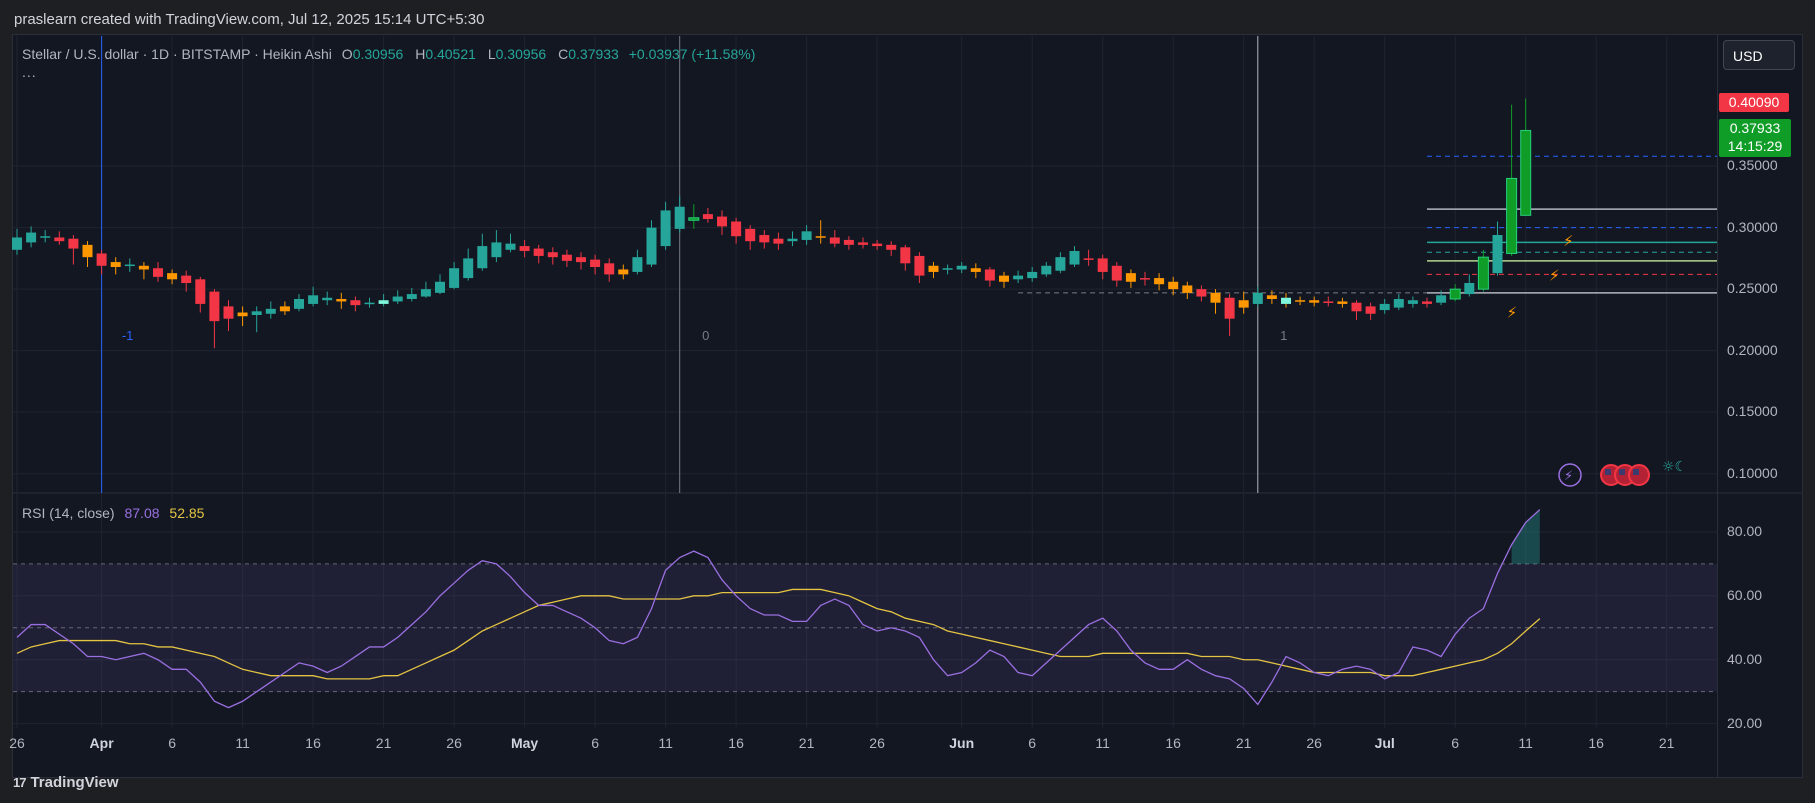  Describe the element at coordinates (1752, 165) in the screenshot. I see `price-tick-label: 0.35000` at that location.